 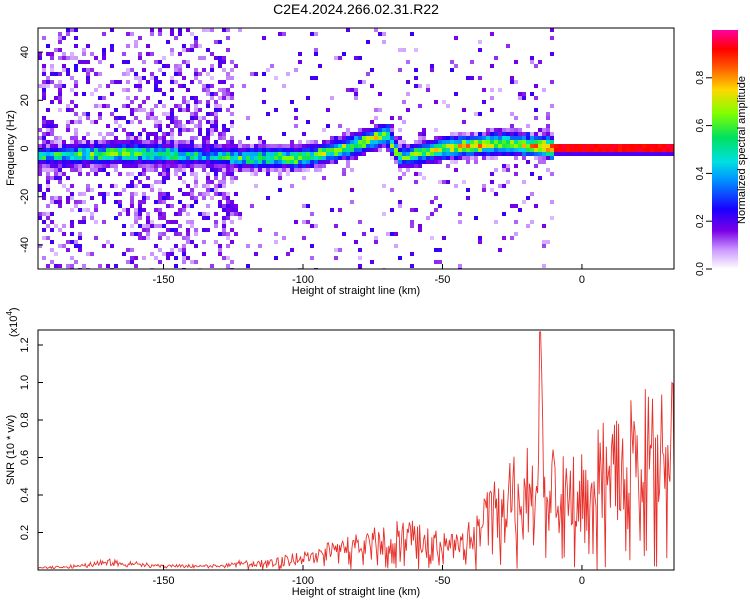 What do you see at coordinates (9, 313) in the screenshot?
I see `snr-y-multiplier-exp: 4` at bounding box center [9, 313].